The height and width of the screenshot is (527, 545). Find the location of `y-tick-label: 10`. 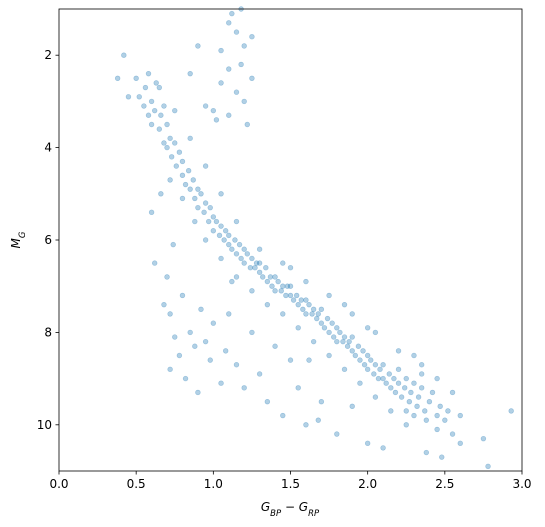

y-tick-label: 10 is located at coordinates (44, 425).